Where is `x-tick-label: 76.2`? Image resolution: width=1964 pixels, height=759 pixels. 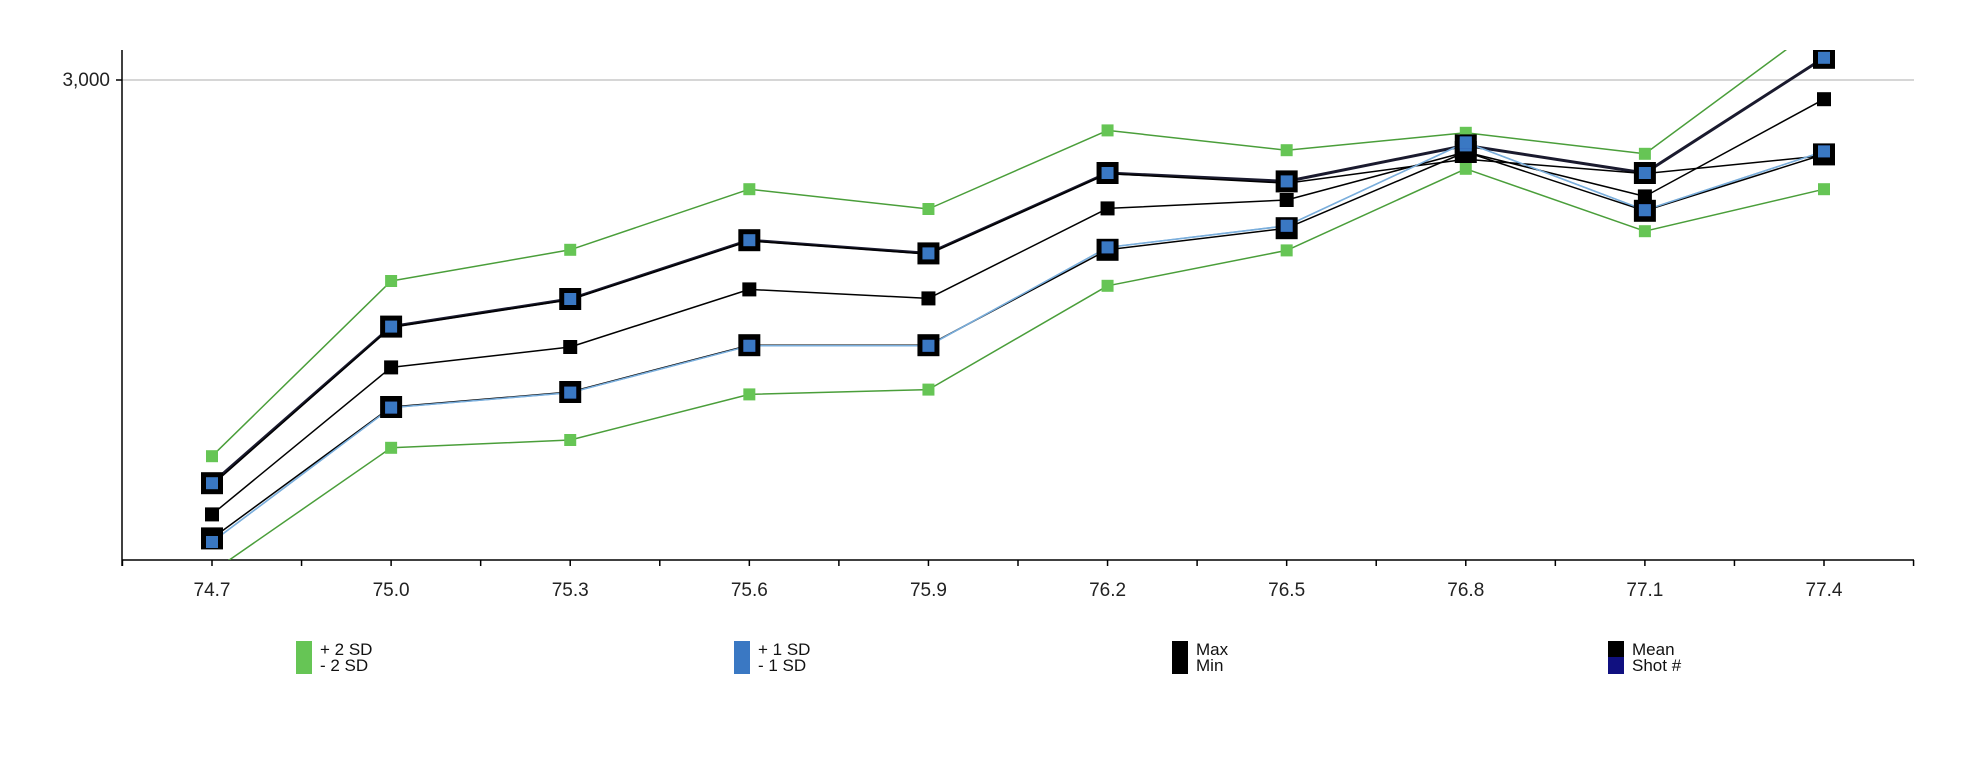 x-tick-label: 76.2 is located at coordinates (1107, 590).